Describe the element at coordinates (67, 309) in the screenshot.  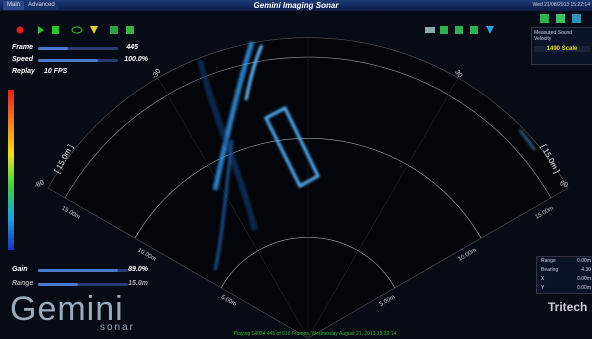
I see `logo-name: Gemini` at that location.